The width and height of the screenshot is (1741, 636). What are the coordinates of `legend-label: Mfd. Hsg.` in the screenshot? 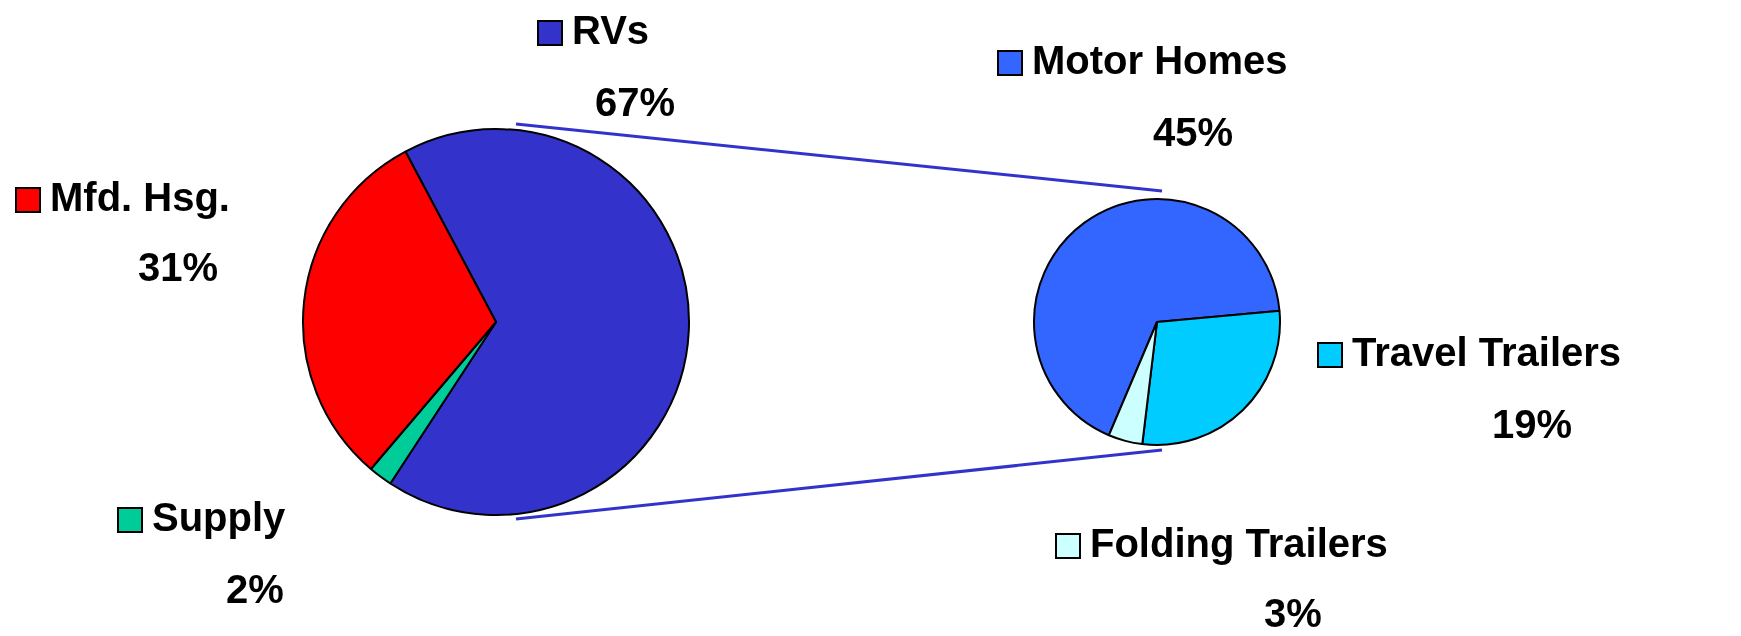 It's located at (140, 197).